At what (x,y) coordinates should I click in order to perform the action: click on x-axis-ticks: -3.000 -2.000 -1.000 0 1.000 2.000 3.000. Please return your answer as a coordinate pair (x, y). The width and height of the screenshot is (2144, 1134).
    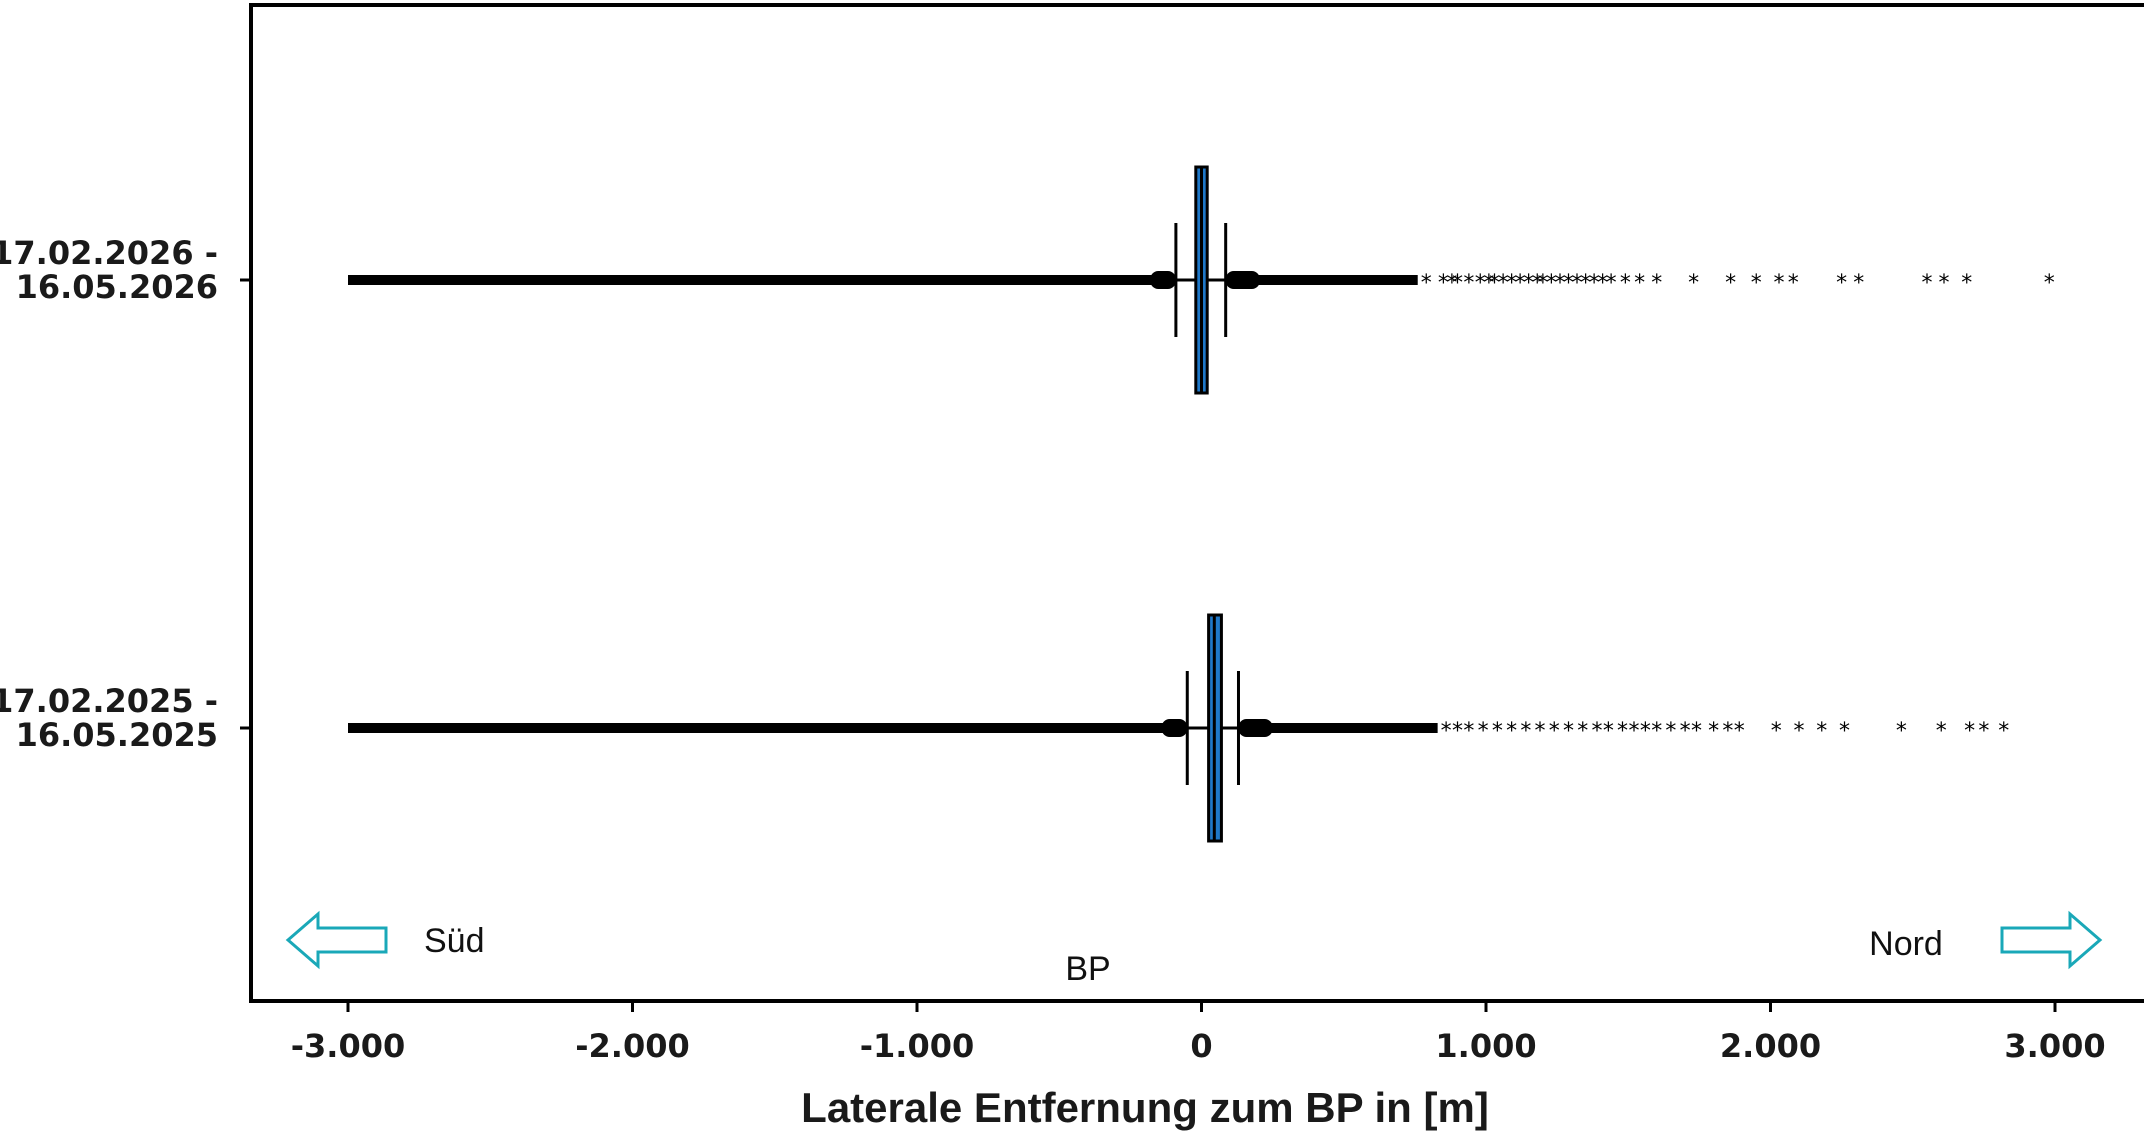
    Looking at the image, I should click on (1198, 1034).